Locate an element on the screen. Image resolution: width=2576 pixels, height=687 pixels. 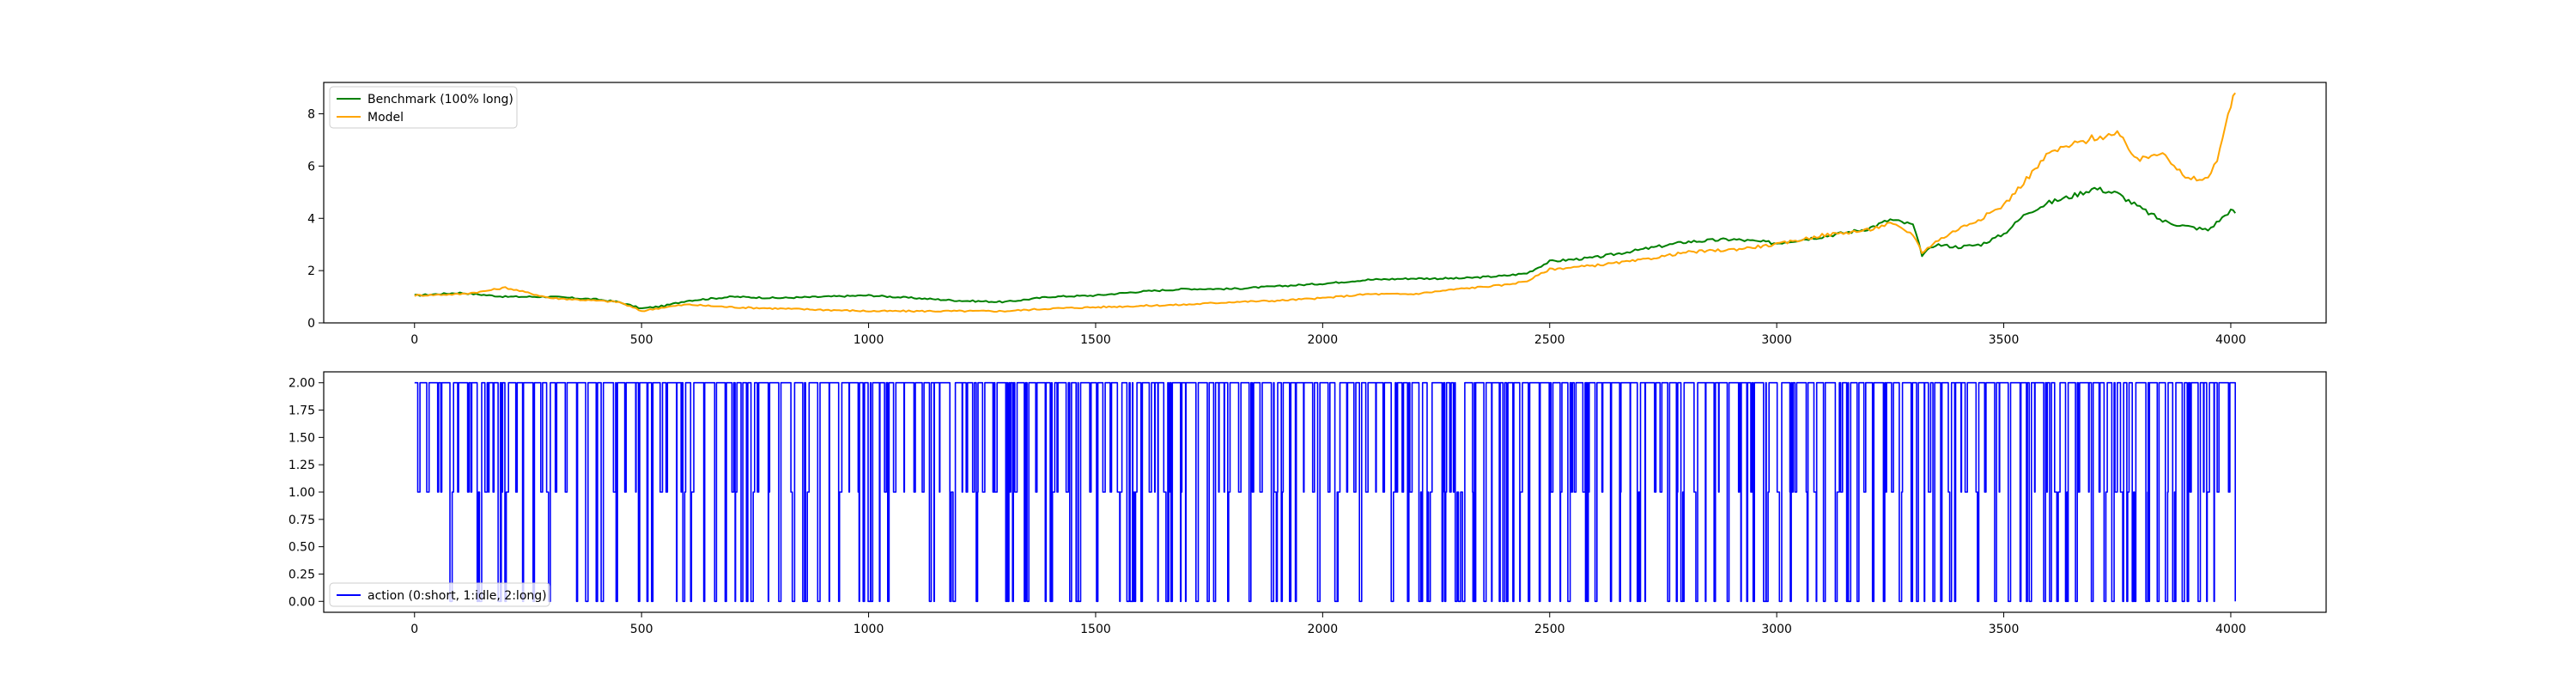
top-ytick-layer: 0 2 4 6 8 is located at coordinates (315, 219).